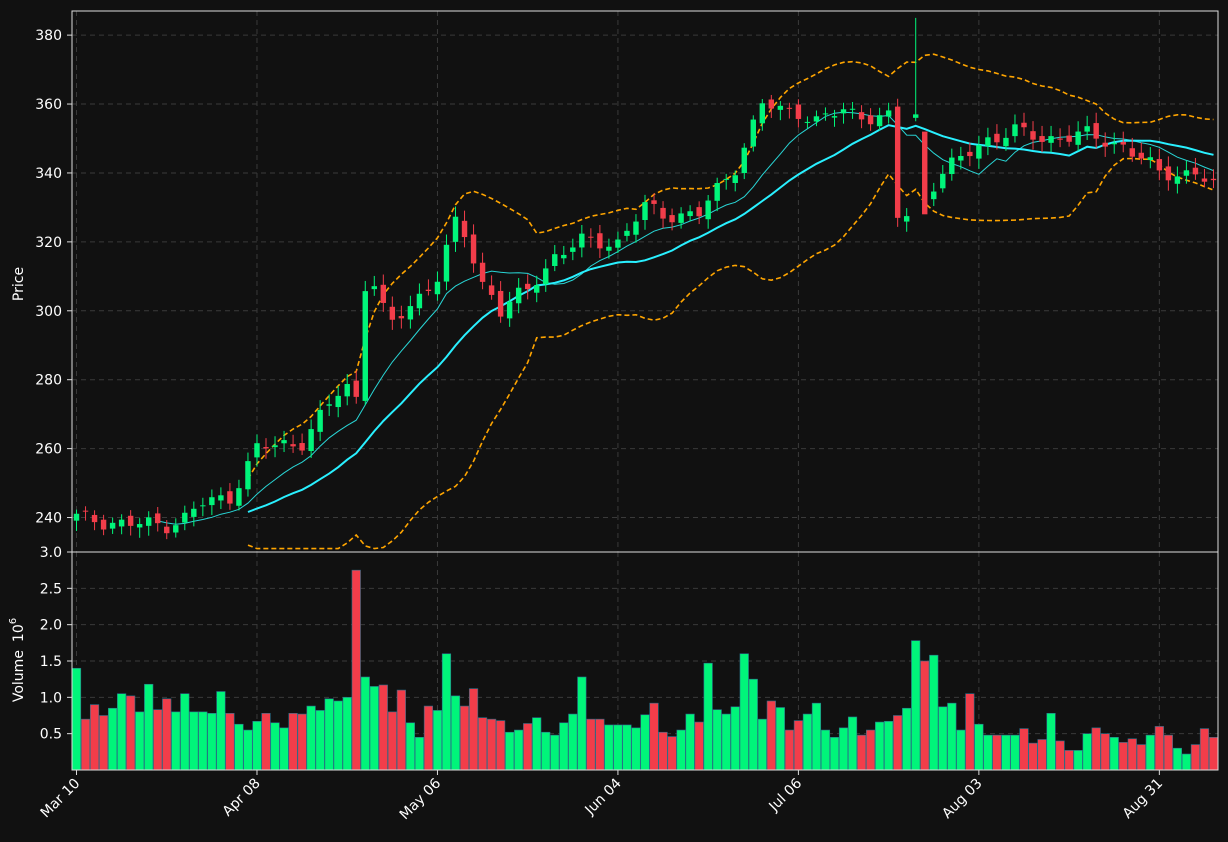  What do you see at coordinates (1143, 799) in the screenshot?
I see `x-tick-label: Aug 31` at bounding box center [1143, 799].